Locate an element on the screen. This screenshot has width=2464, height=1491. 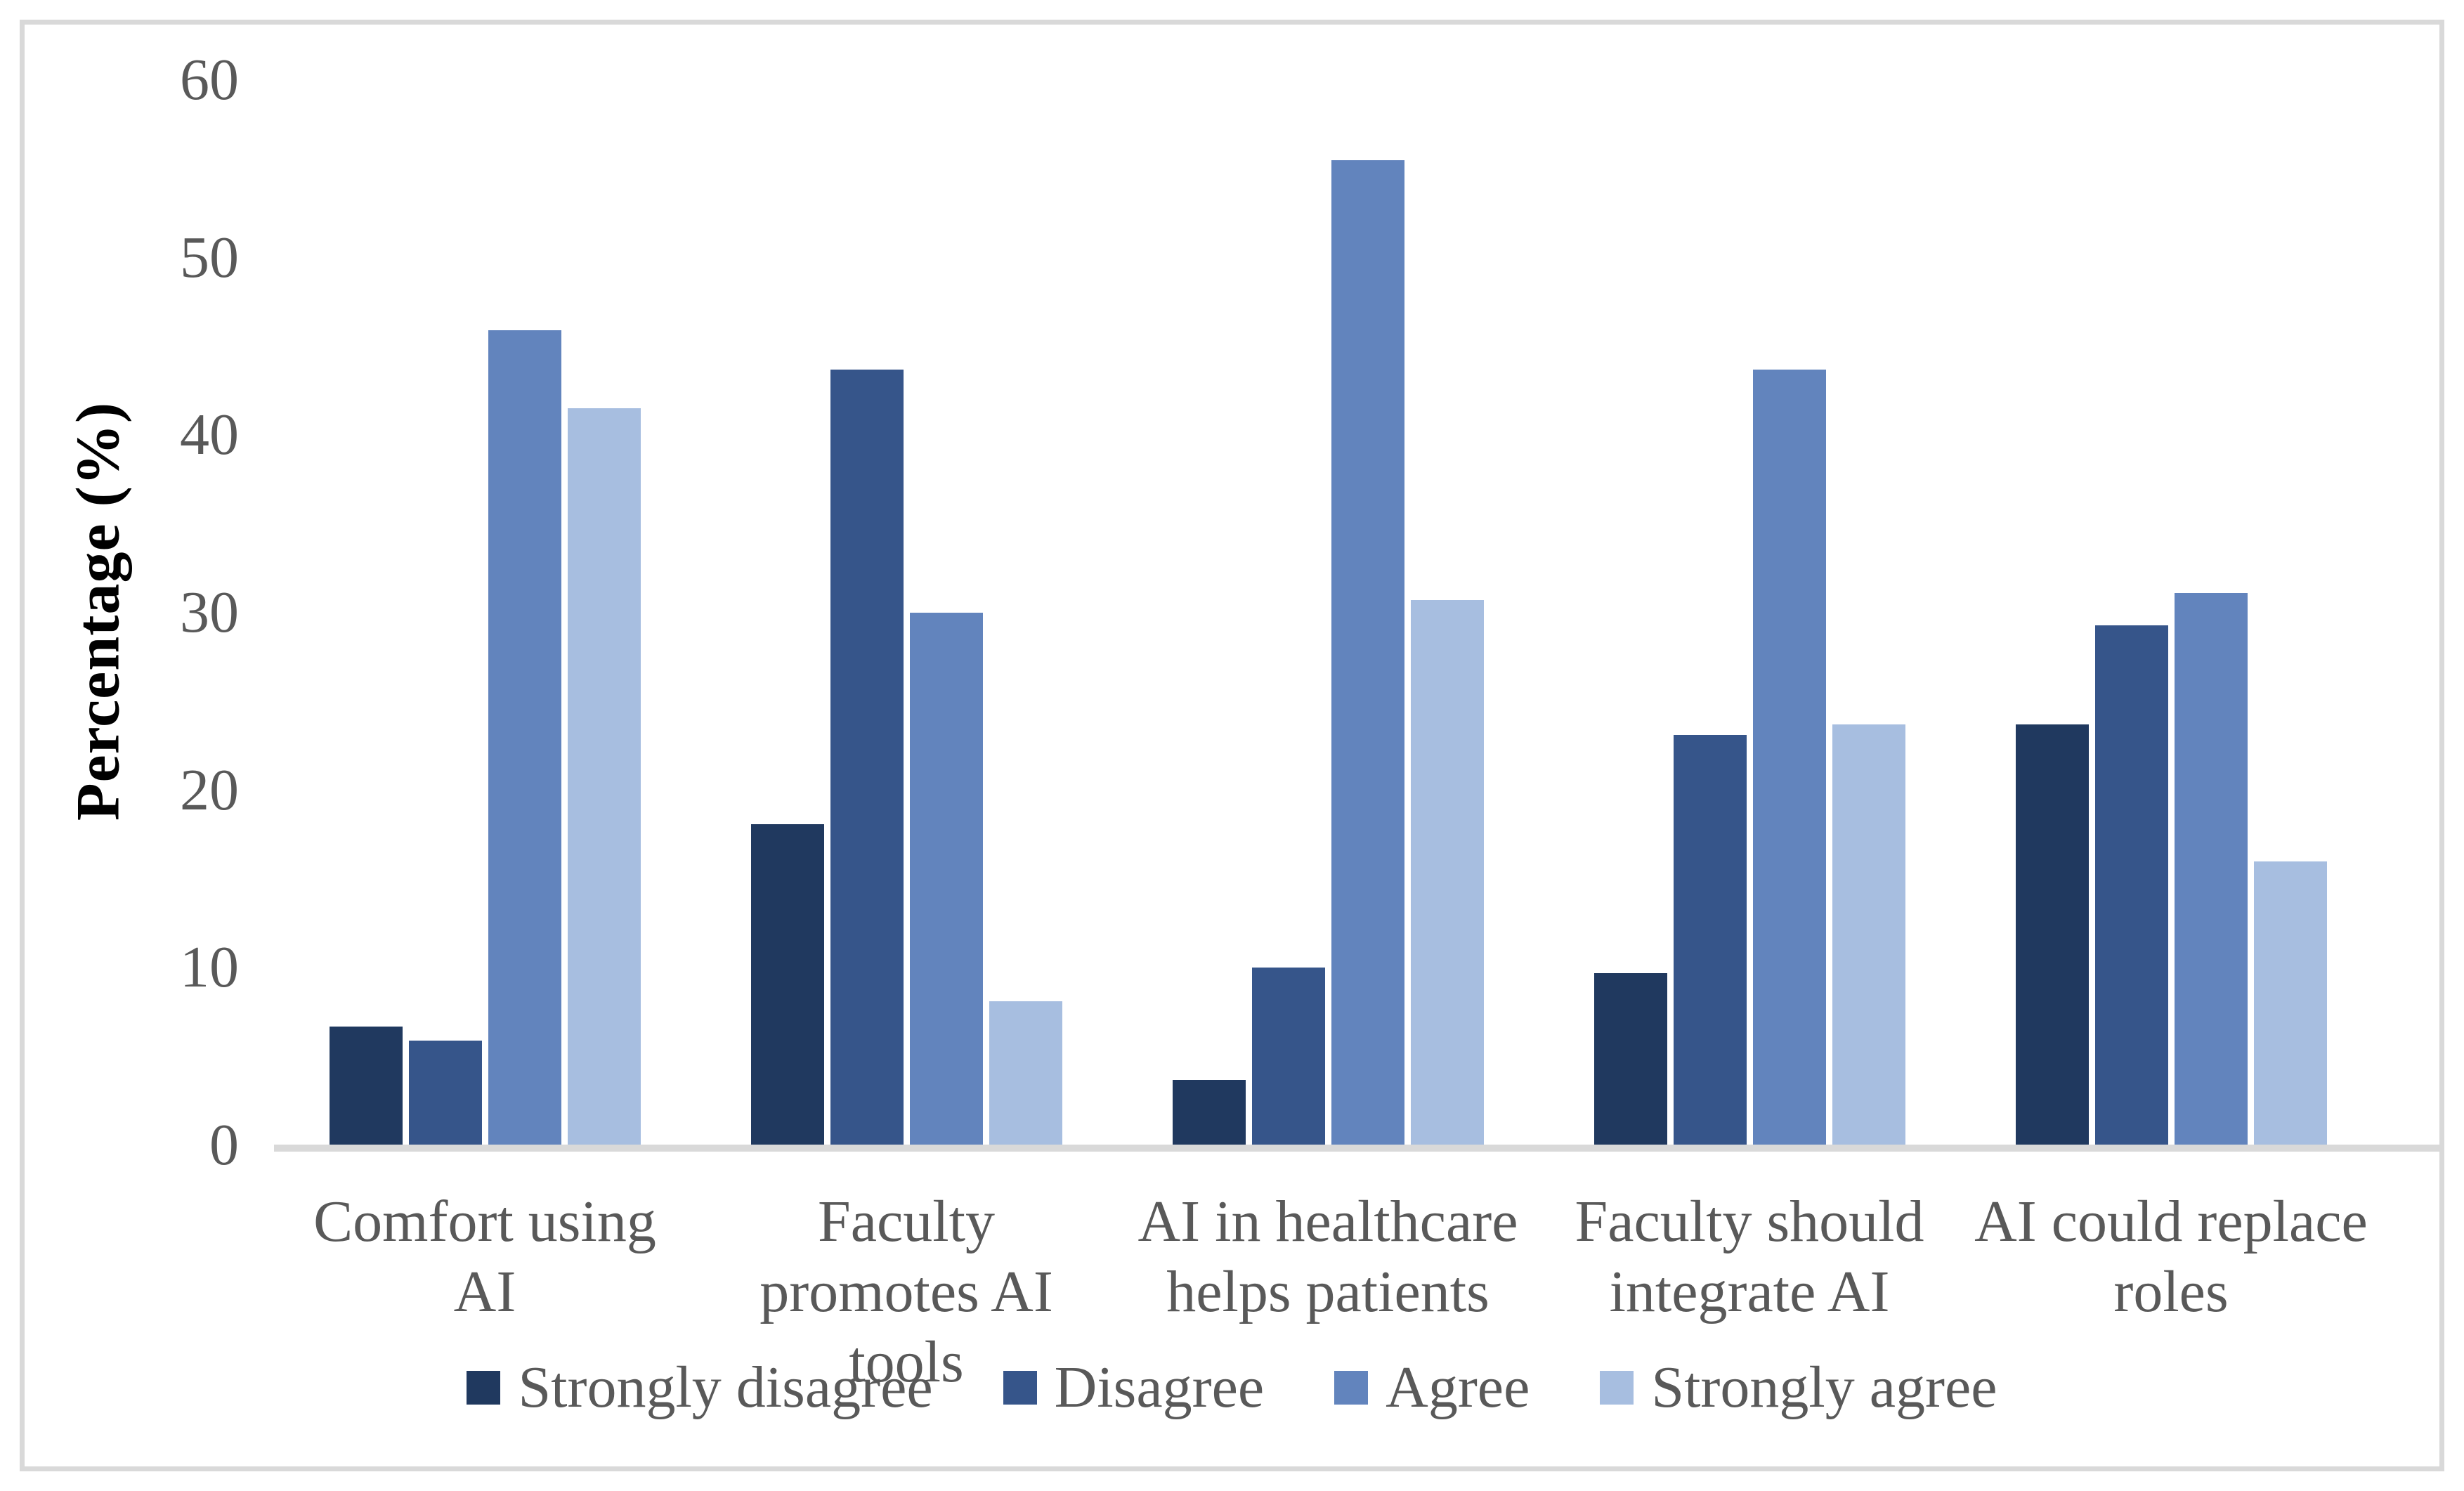
category-label: Comfort using AI is located at coordinates (485, 1256).